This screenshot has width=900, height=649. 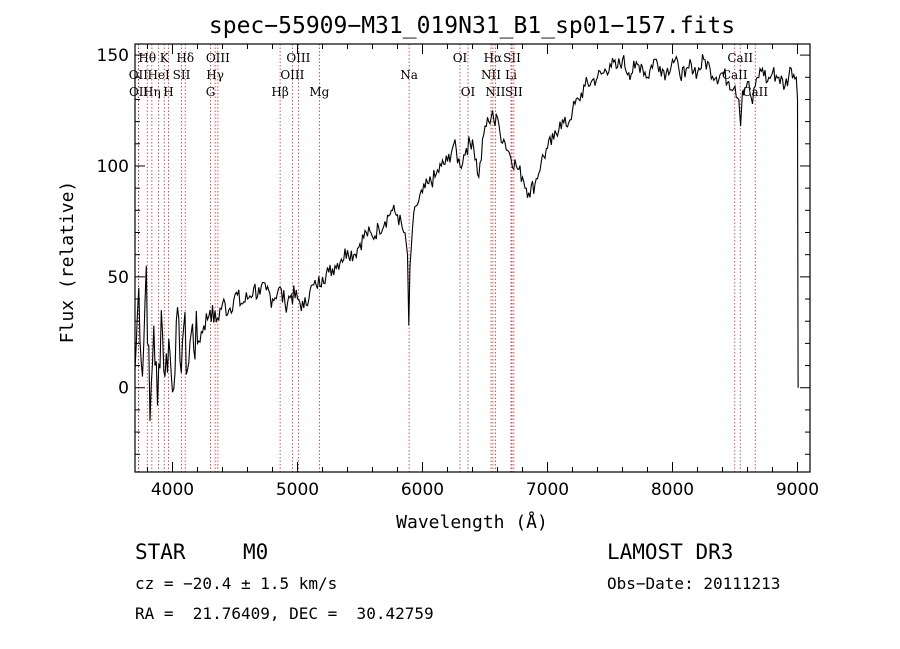 I want to click on spectral-line-label: HeI, so click(x=158, y=75).